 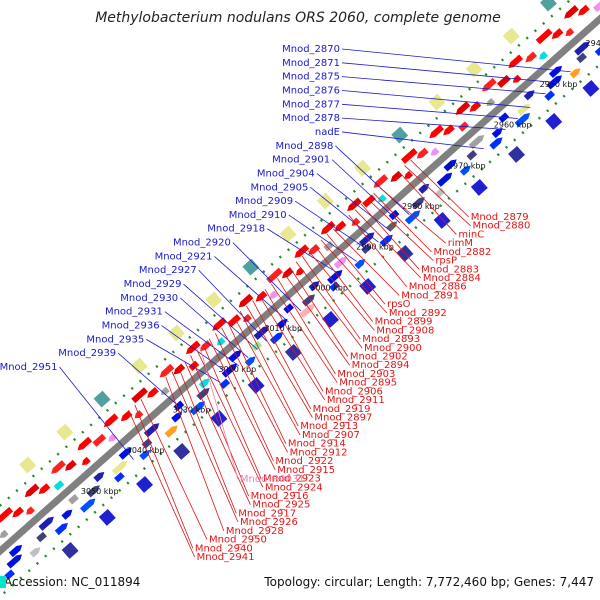 What do you see at coordinates (267, 513) in the screenshot?
I see `gene-label: Mnod_2917` at bounding box center [267, 513].